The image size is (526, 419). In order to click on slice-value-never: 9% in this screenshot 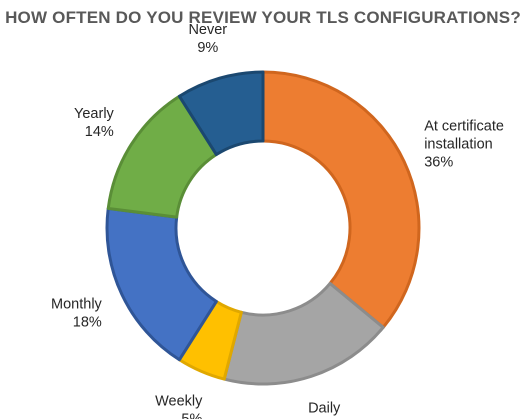, I will do `click(207, 48)`.